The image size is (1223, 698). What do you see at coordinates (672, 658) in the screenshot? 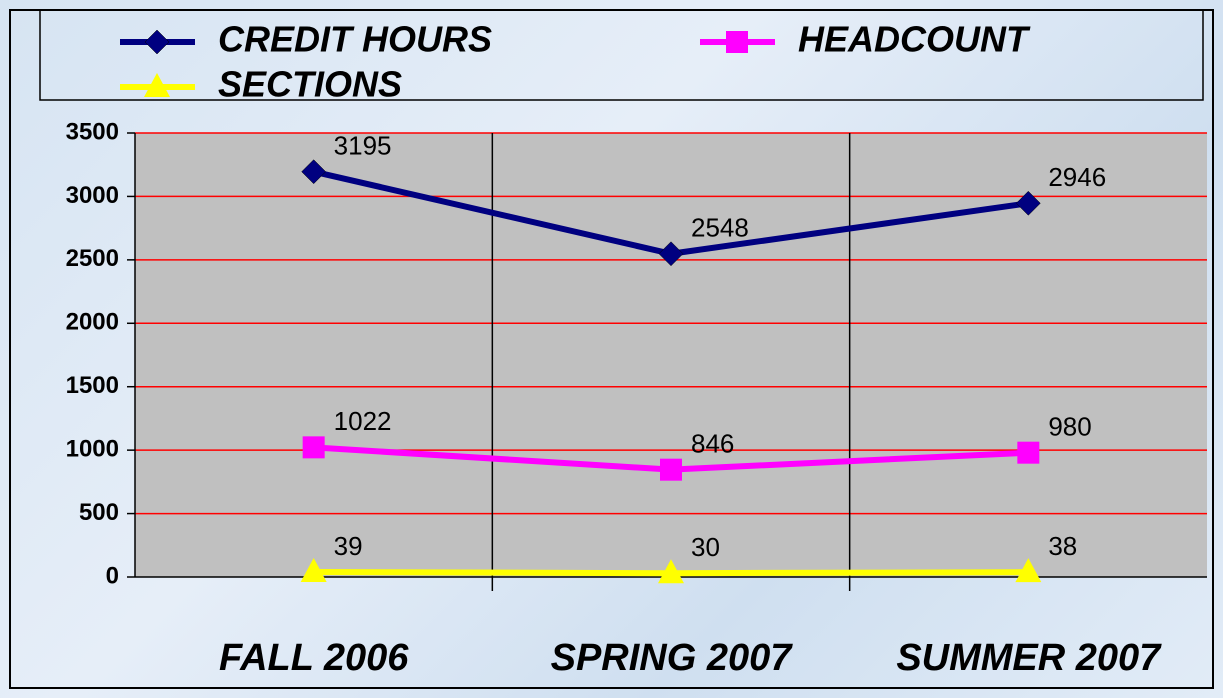
I see `x-tick-label: SPRING 2007` at bounding box center [672, 658].